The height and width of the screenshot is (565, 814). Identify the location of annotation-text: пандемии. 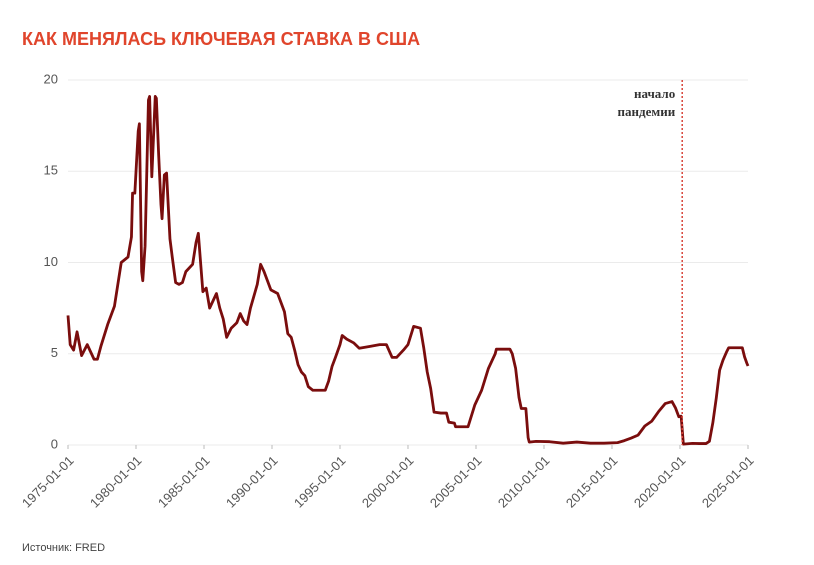
(647, 111).